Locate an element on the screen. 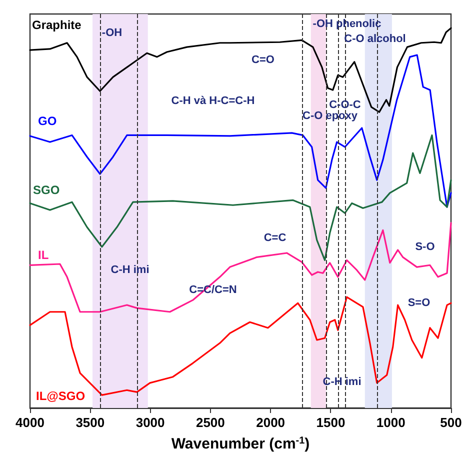 The width and height of the screenshot is (467, 459). x-tick-label: 3000 is located at coordinates (150, 422).